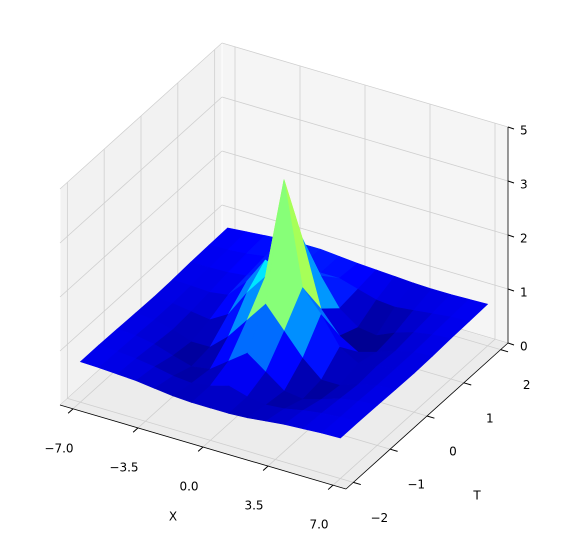 This screenshot has width=565, height=559. Describe the element at coordinates (490, 418) in the screenshot. I see `y-tick-label: 1` at that location.